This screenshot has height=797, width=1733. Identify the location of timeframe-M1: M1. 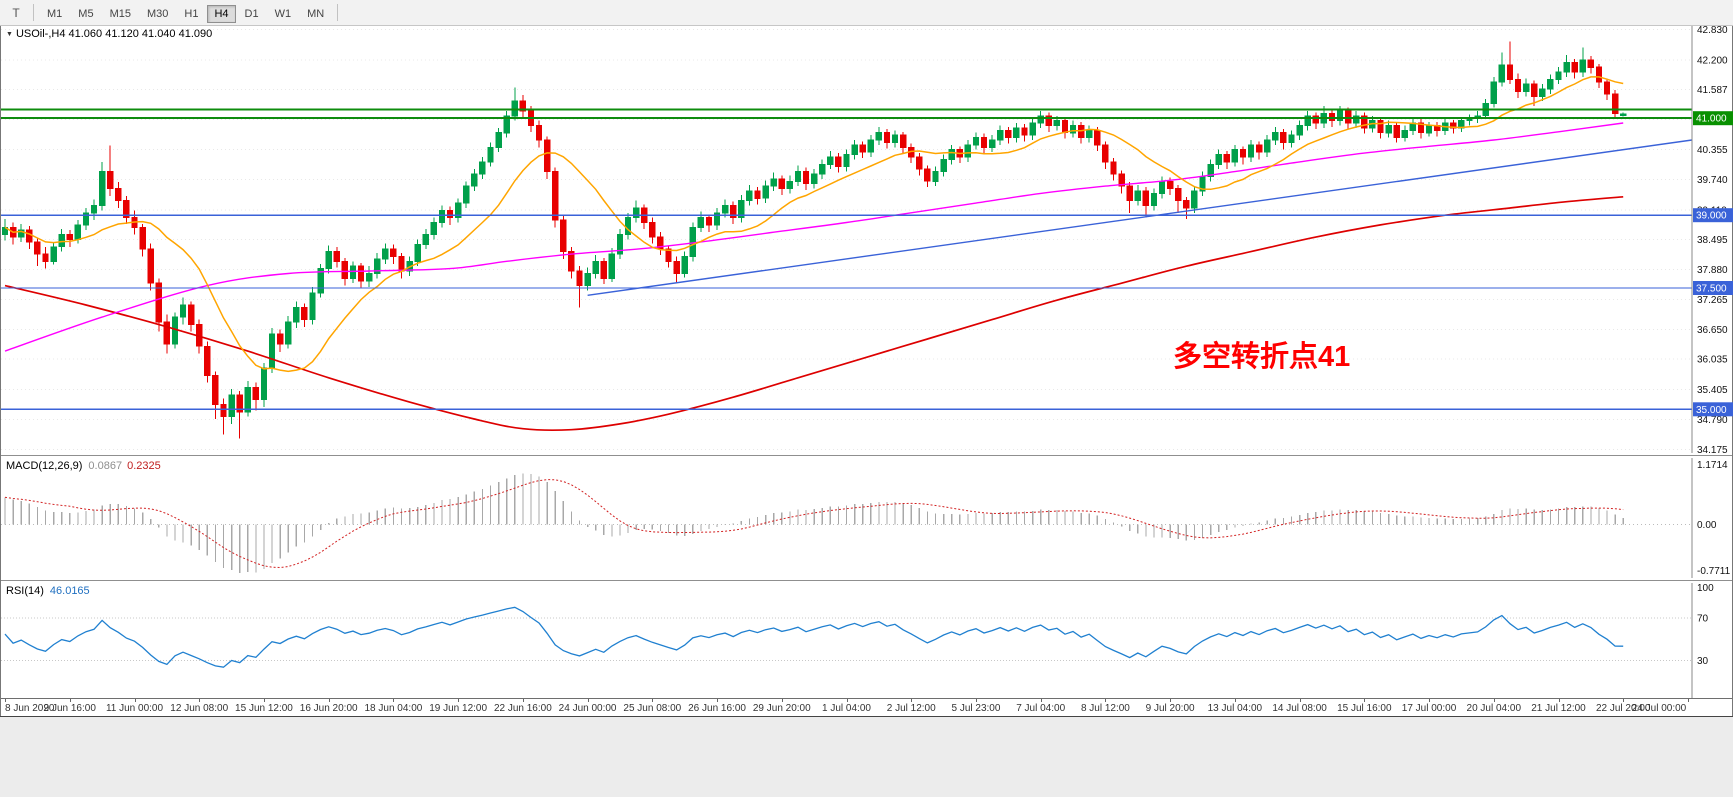
(55, 13).